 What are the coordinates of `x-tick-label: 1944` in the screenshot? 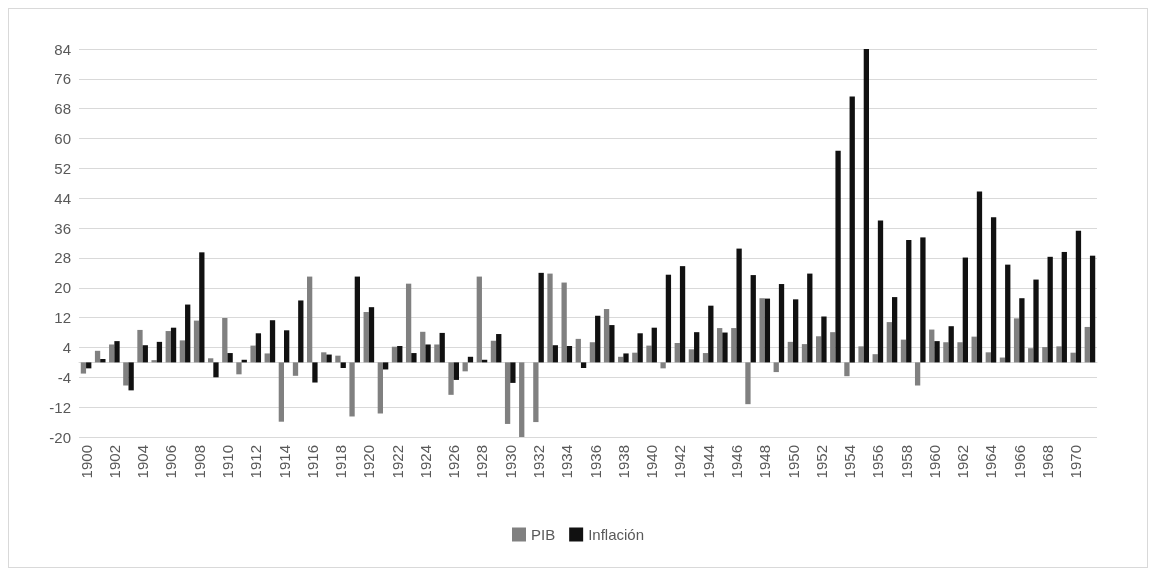 It's located at (708, 462).